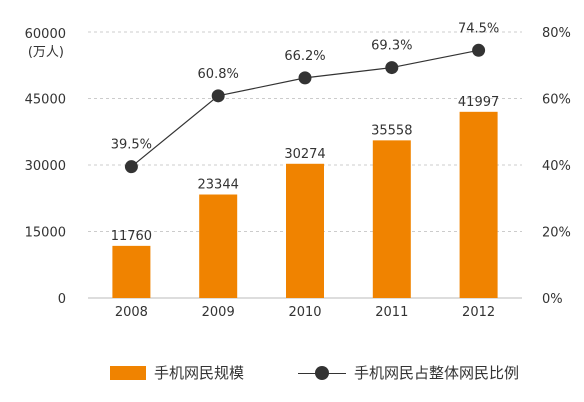 The image size is (584, 402). What do you see at coordinates (322, 372) in the screenshot?
I see `legend-line-swatch` at bounding box center [322, 372].